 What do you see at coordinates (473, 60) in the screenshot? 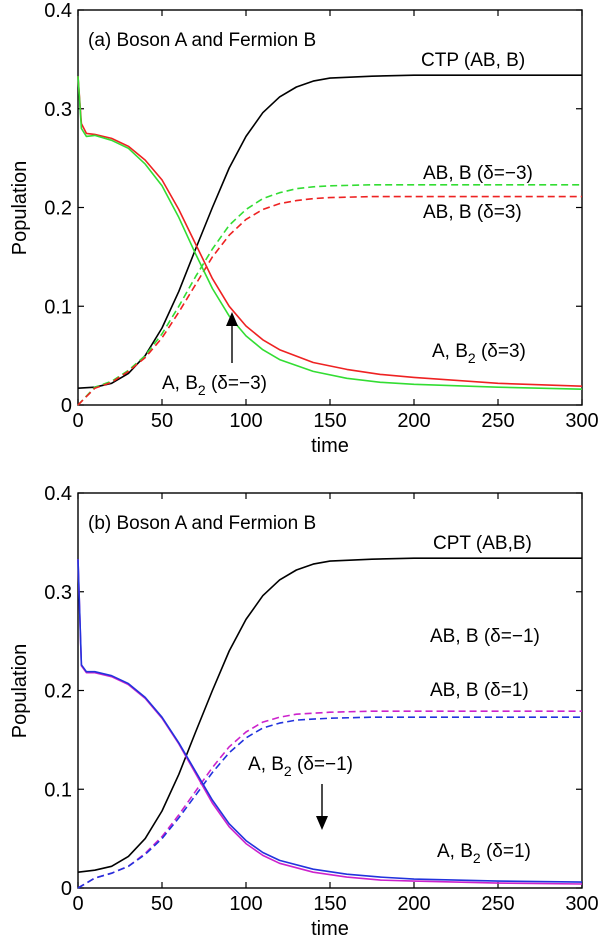
I see `panel-a-label-ctp: CTP (AB, B)` at bounding box center [473, 60].